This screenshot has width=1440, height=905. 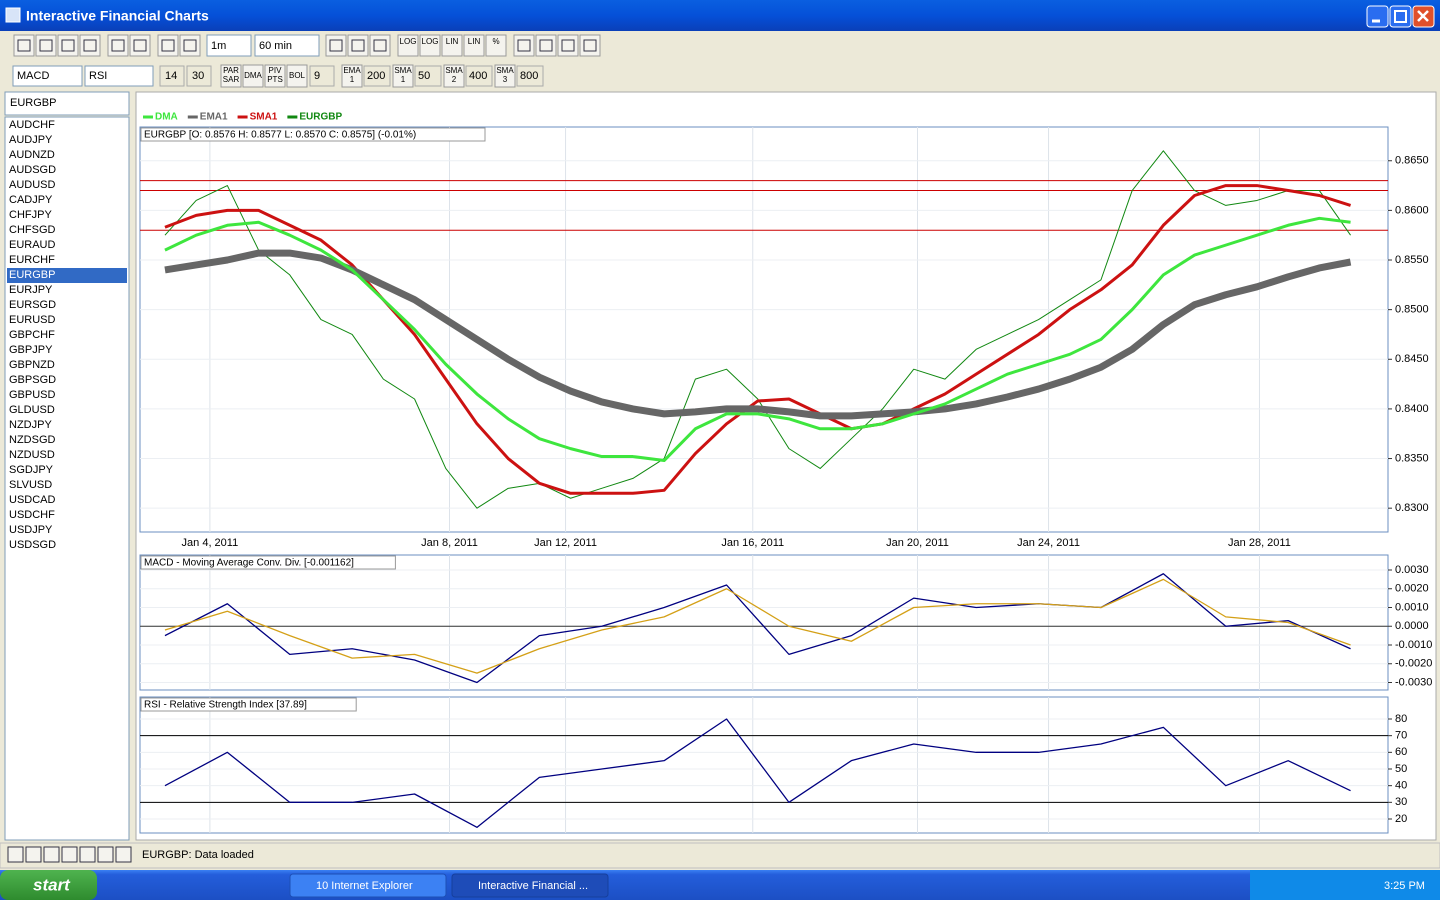 I want to click on symbol-item: GBPSGD, so click(x=32, y=380).